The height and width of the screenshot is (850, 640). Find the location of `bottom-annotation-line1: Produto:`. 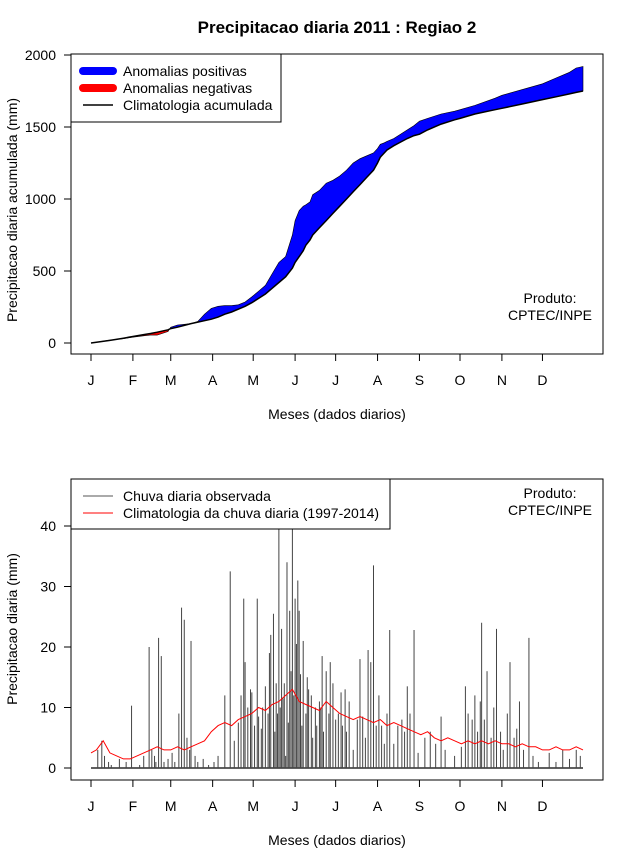

bottom-annotation-line1: Produto: is located at coordinates (550, 493).